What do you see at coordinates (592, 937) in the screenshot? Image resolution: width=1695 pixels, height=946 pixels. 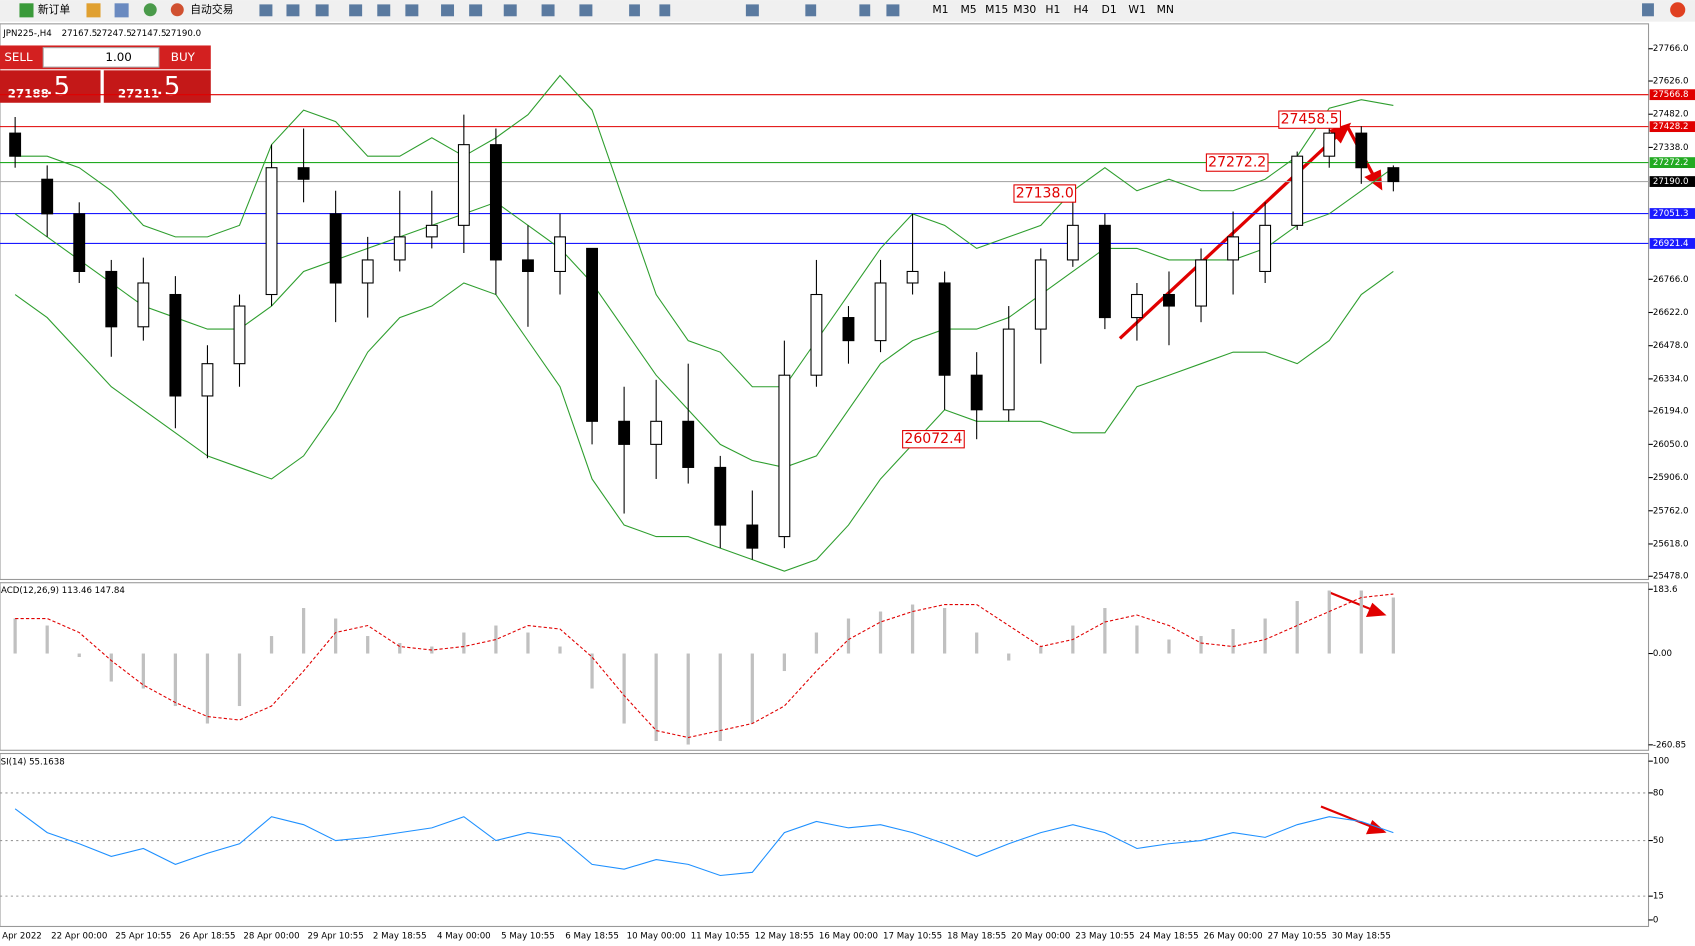 I see `x-tick-label: 6 May 18:55` at bounding box center [592, 937].